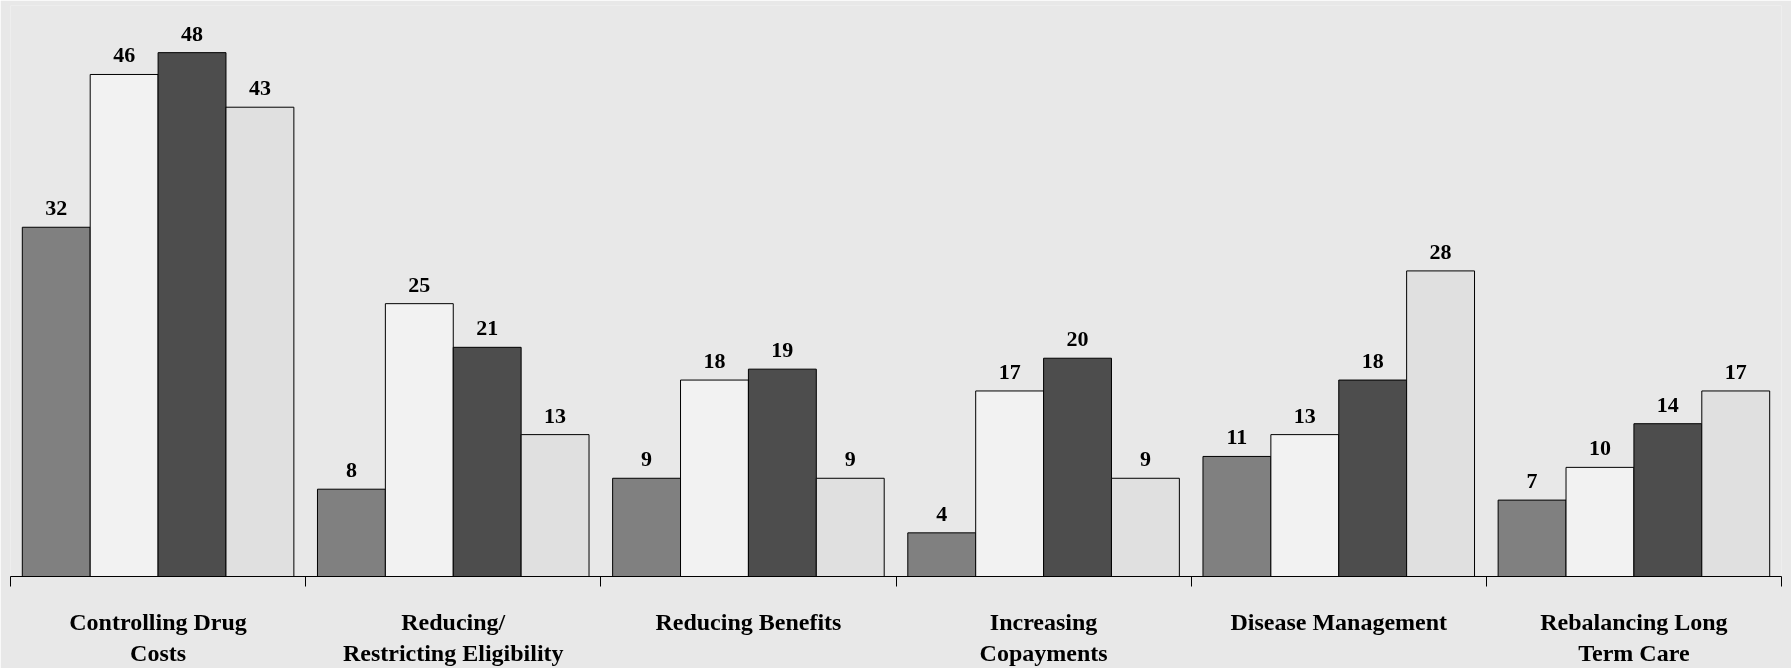  I want to click on data-label: 21, so click(487, 328).